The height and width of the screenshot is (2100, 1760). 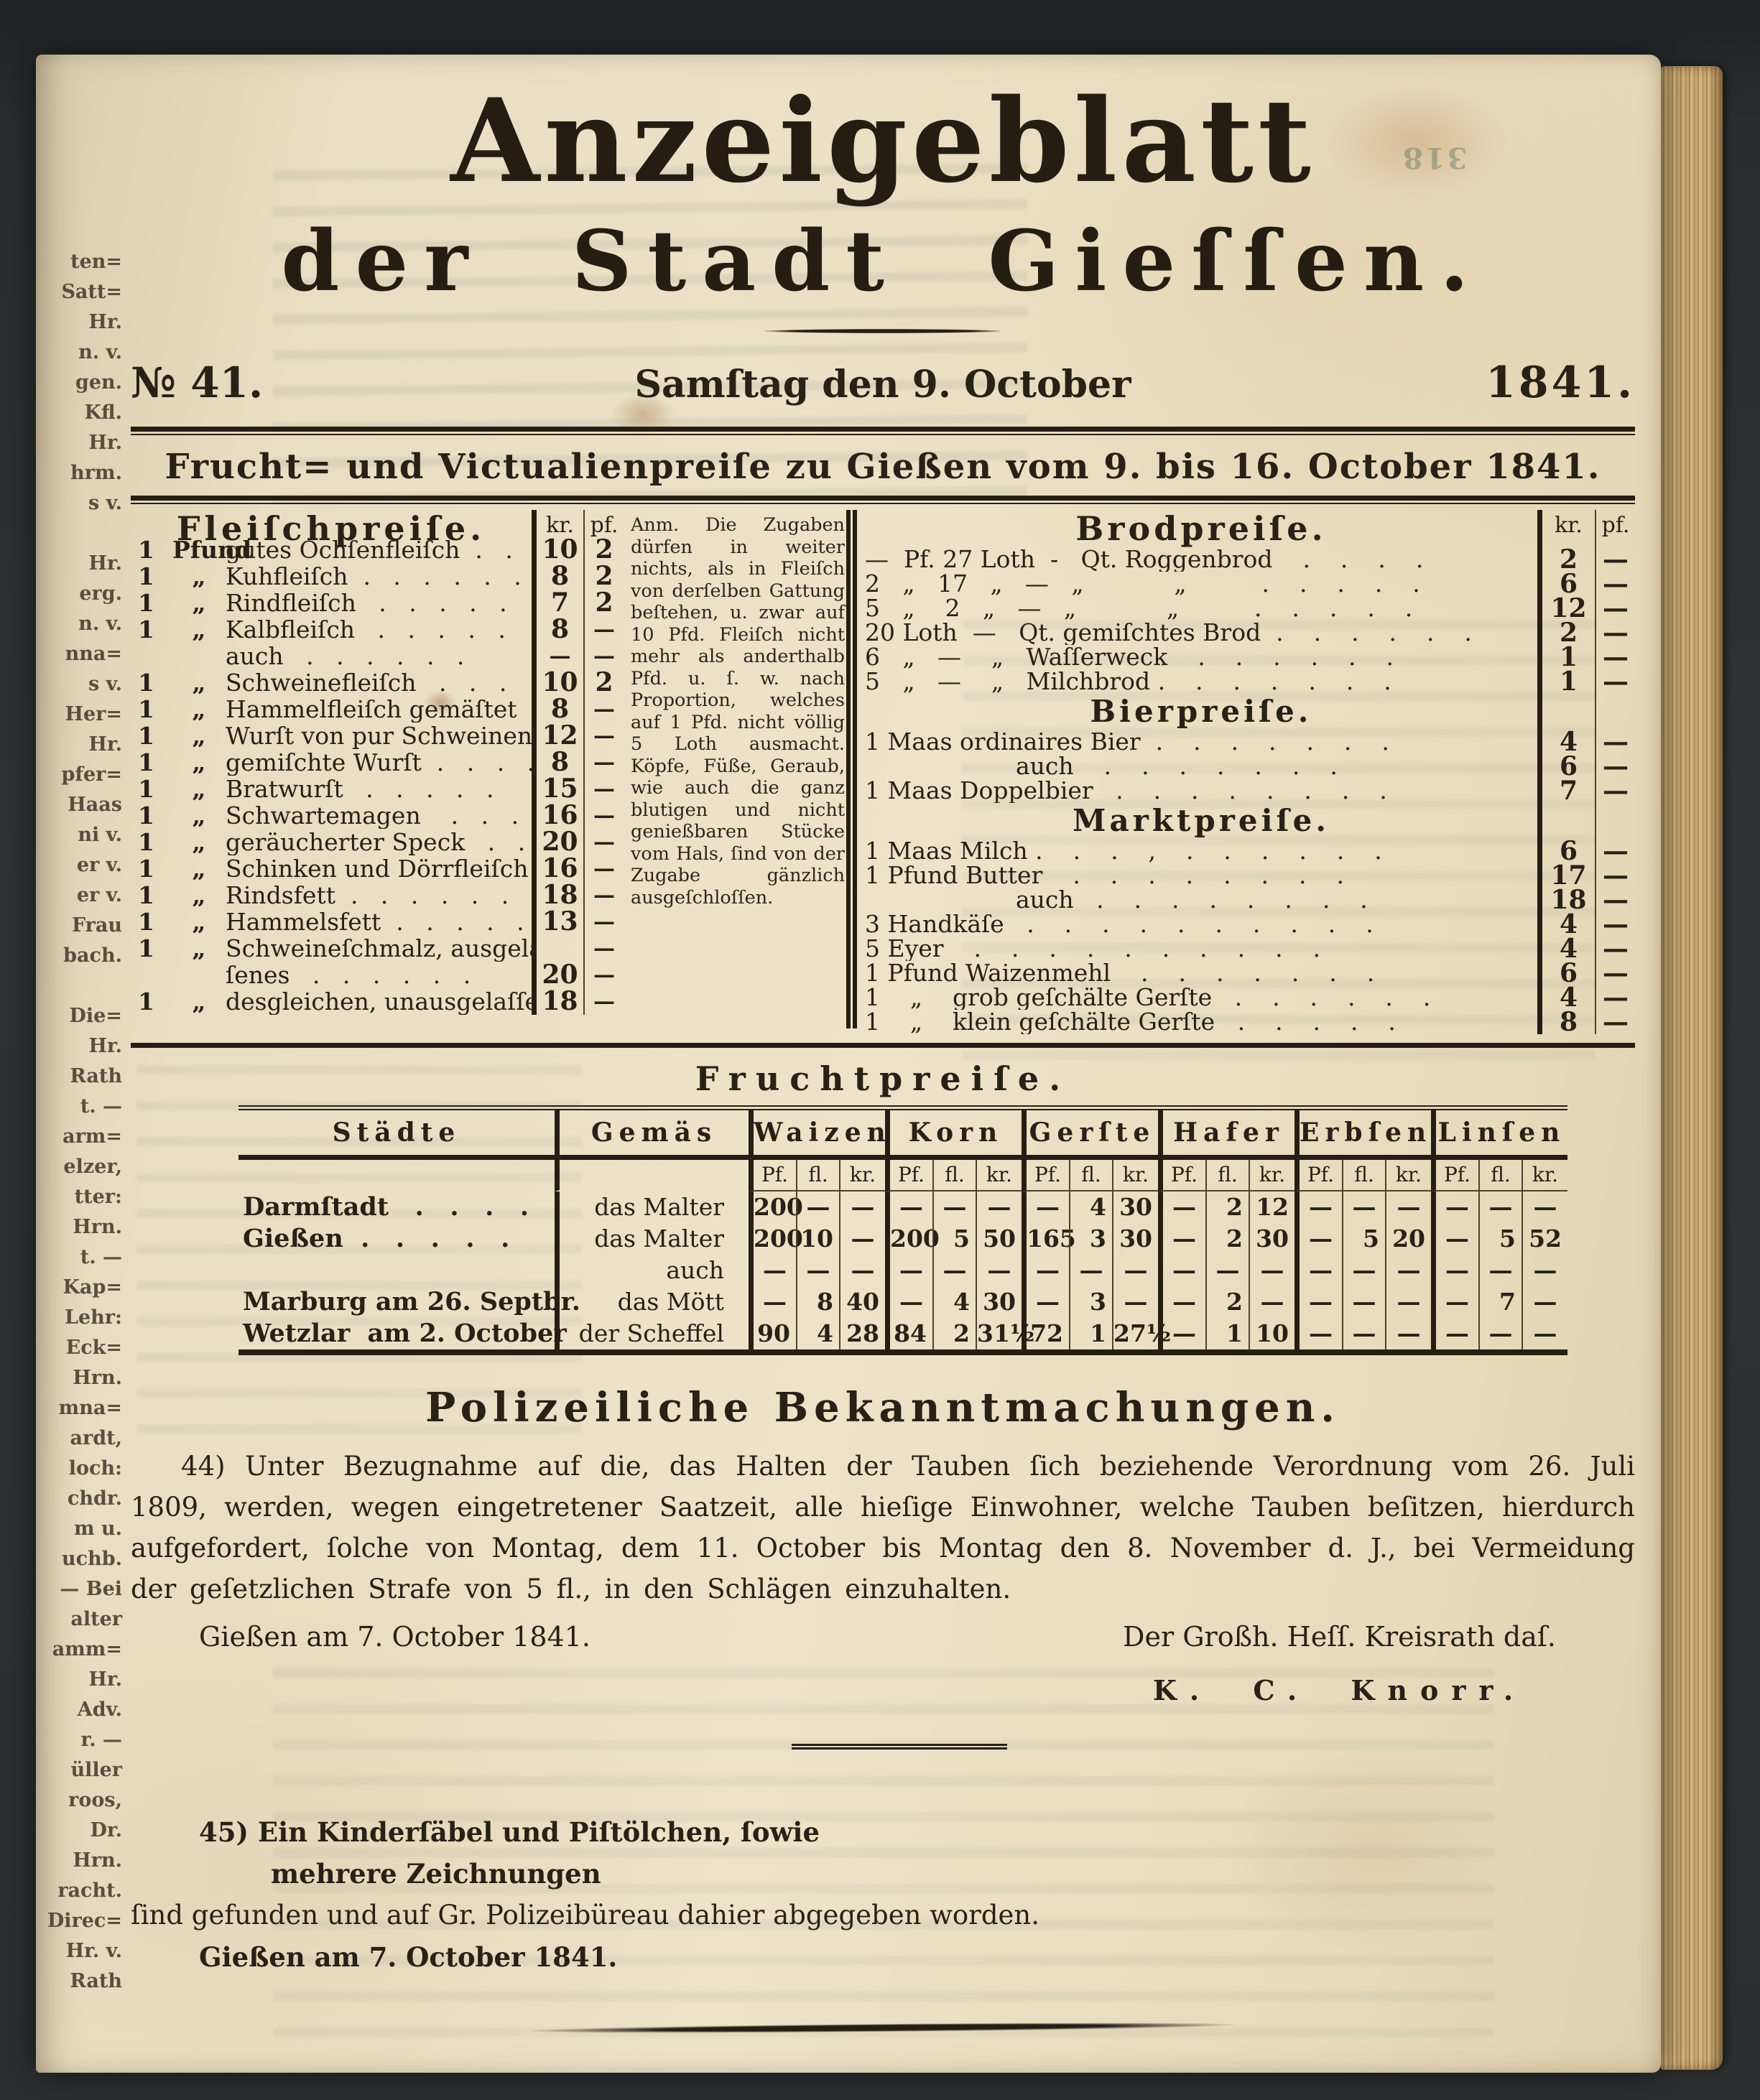 I want to click on pfennig-column-spacer, so click(x=1615, y=712).